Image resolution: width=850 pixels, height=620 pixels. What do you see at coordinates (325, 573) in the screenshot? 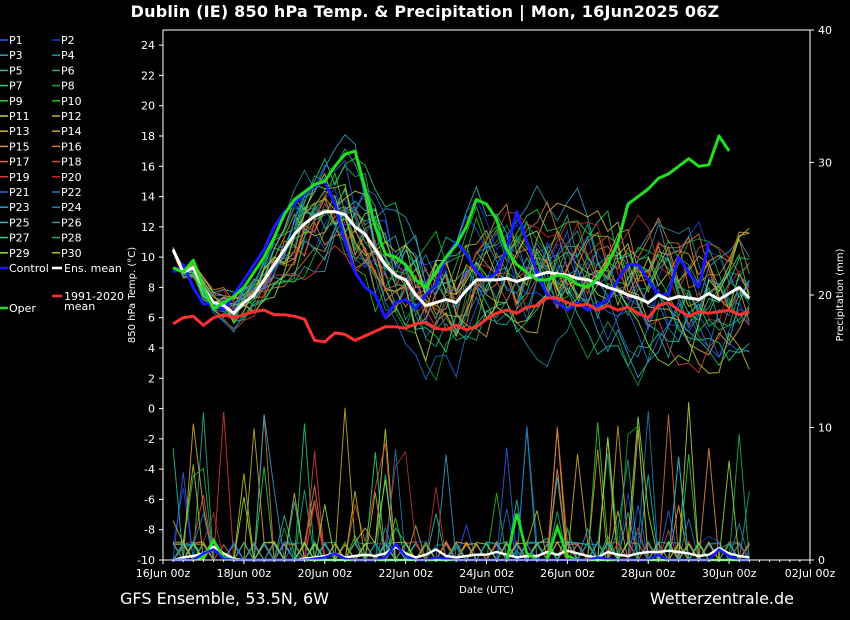
I see `x-tick-label: 20Jun 00z` at bounding box center [325, 573].